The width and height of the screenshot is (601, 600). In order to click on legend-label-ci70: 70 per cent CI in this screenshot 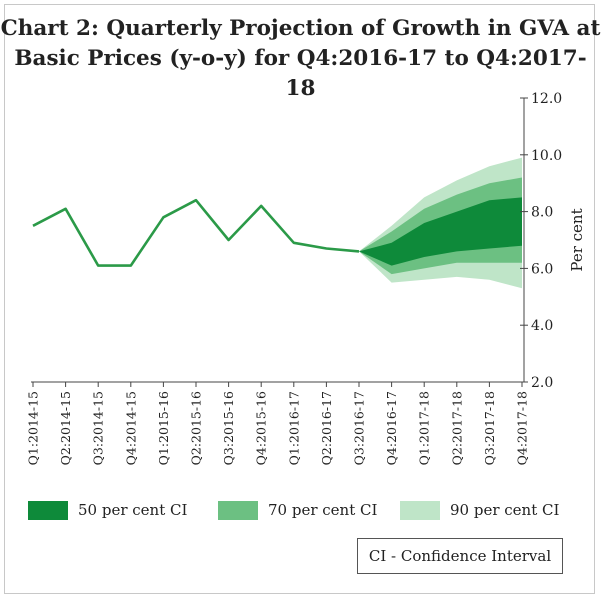, I will do `click(323, 510)`.